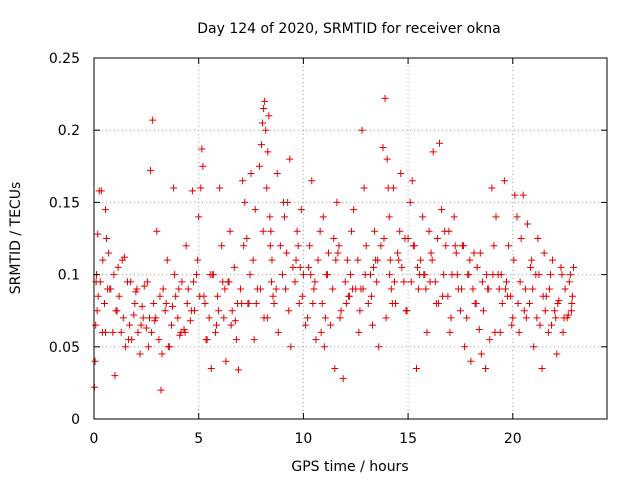 This screenshot has width=640, height=480. I want to click on y-tick-label: 0.05, so click(64, 348).